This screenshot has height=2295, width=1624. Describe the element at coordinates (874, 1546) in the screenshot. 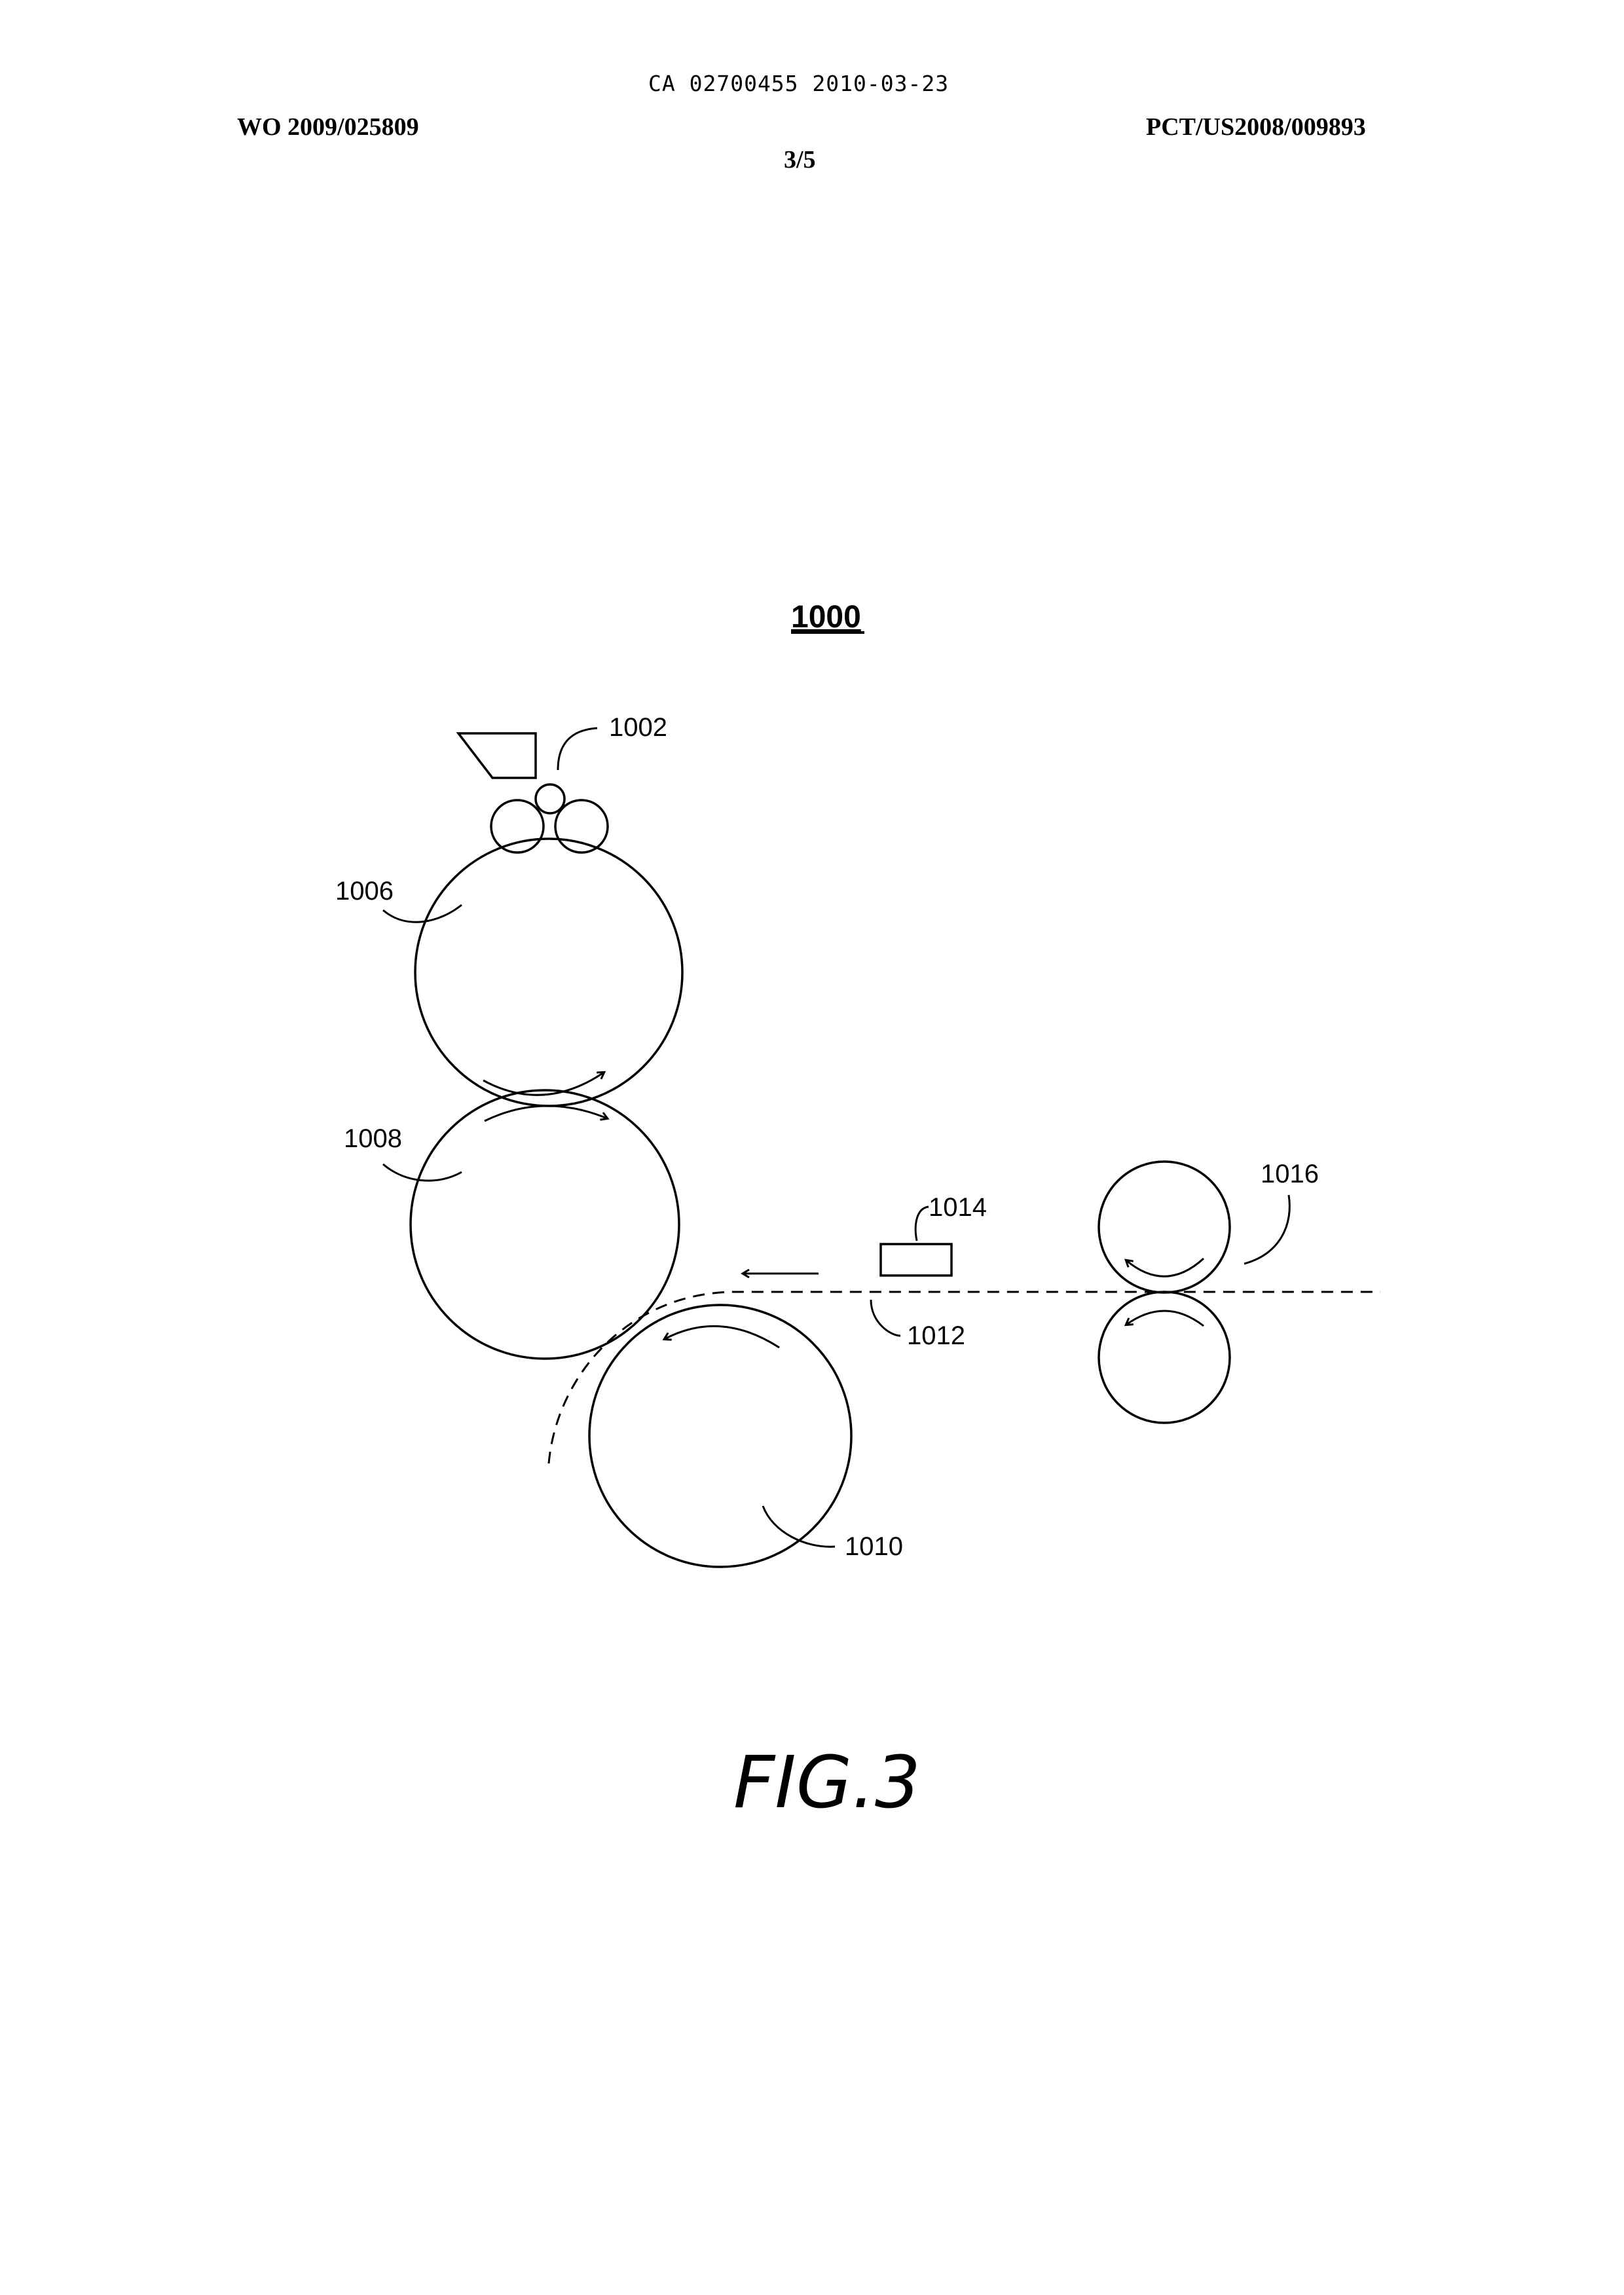

I see `label-1010: 1010` at that location.